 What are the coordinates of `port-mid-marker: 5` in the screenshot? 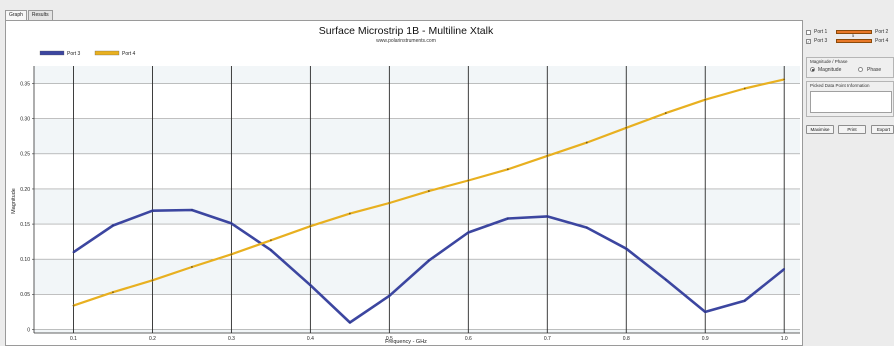 It's located at (857, 37).